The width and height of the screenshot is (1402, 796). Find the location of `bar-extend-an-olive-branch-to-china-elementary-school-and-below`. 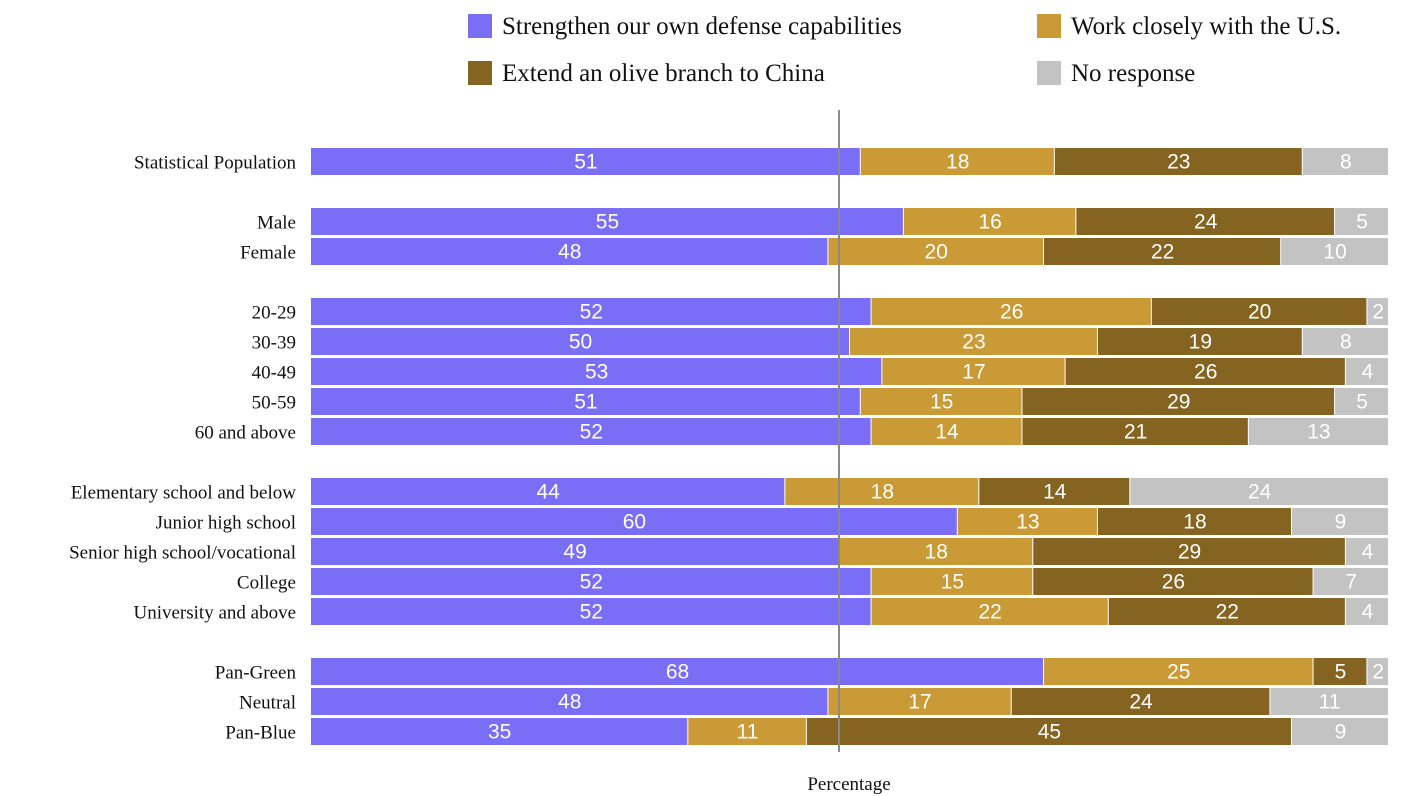

bar-extend-an-olive-branch-to-china-elementary-school-and-below is located at coordinates (1054, 491).